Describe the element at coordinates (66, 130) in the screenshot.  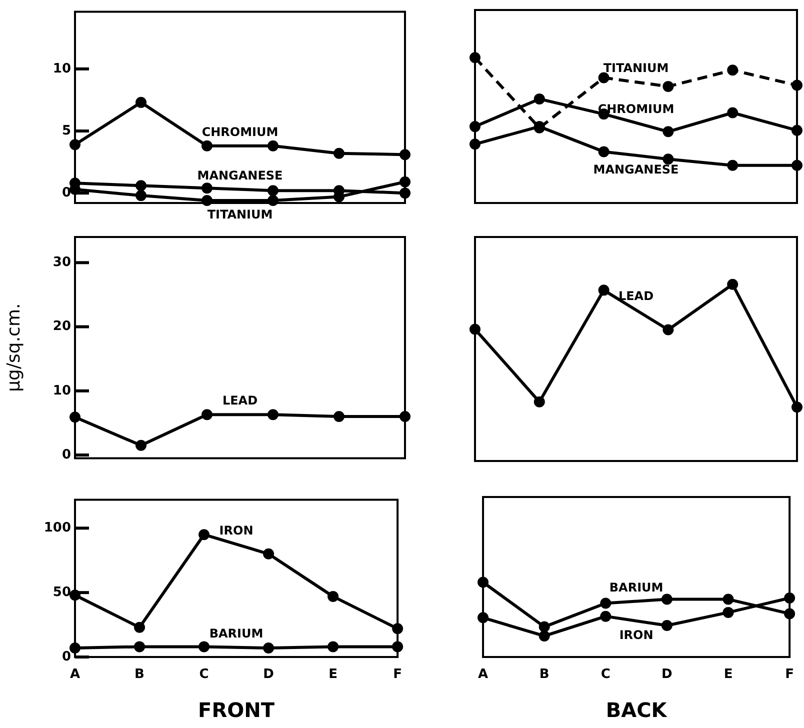
I see `y-tick-label: 5` at that location.